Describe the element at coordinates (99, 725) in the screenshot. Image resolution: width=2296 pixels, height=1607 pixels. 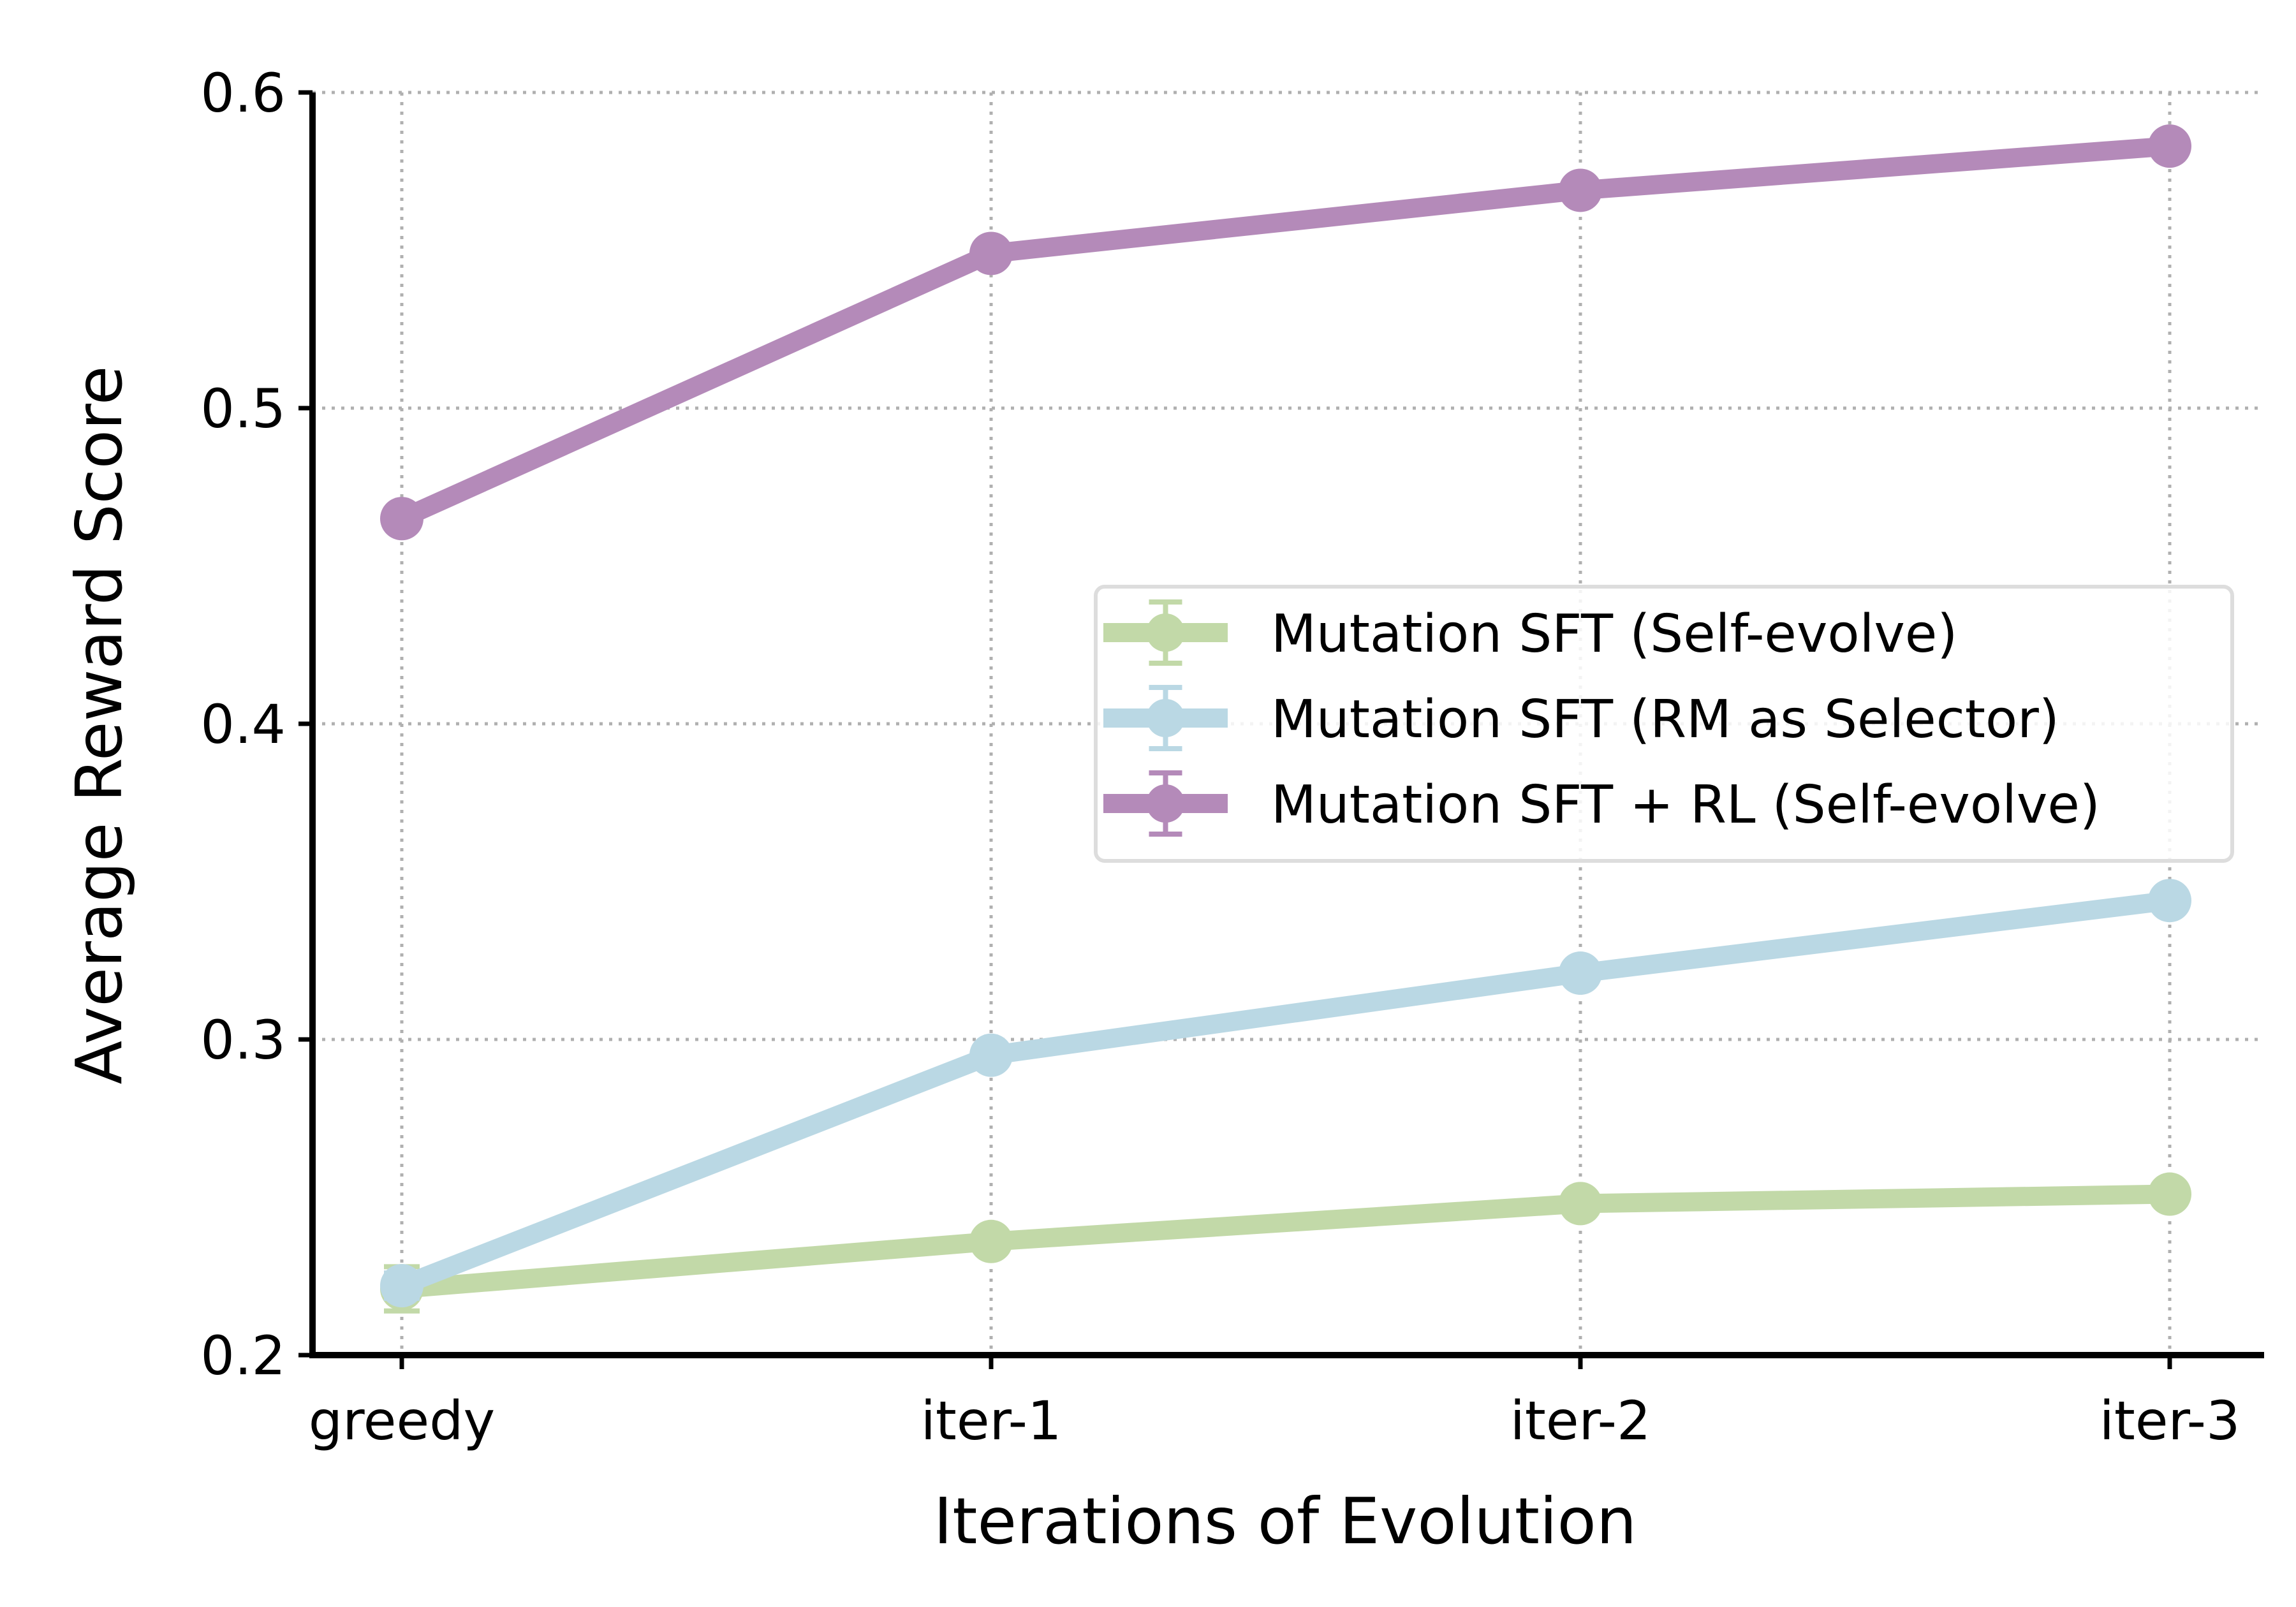
I see `y-axis-label: Average Reward Score` at that location.